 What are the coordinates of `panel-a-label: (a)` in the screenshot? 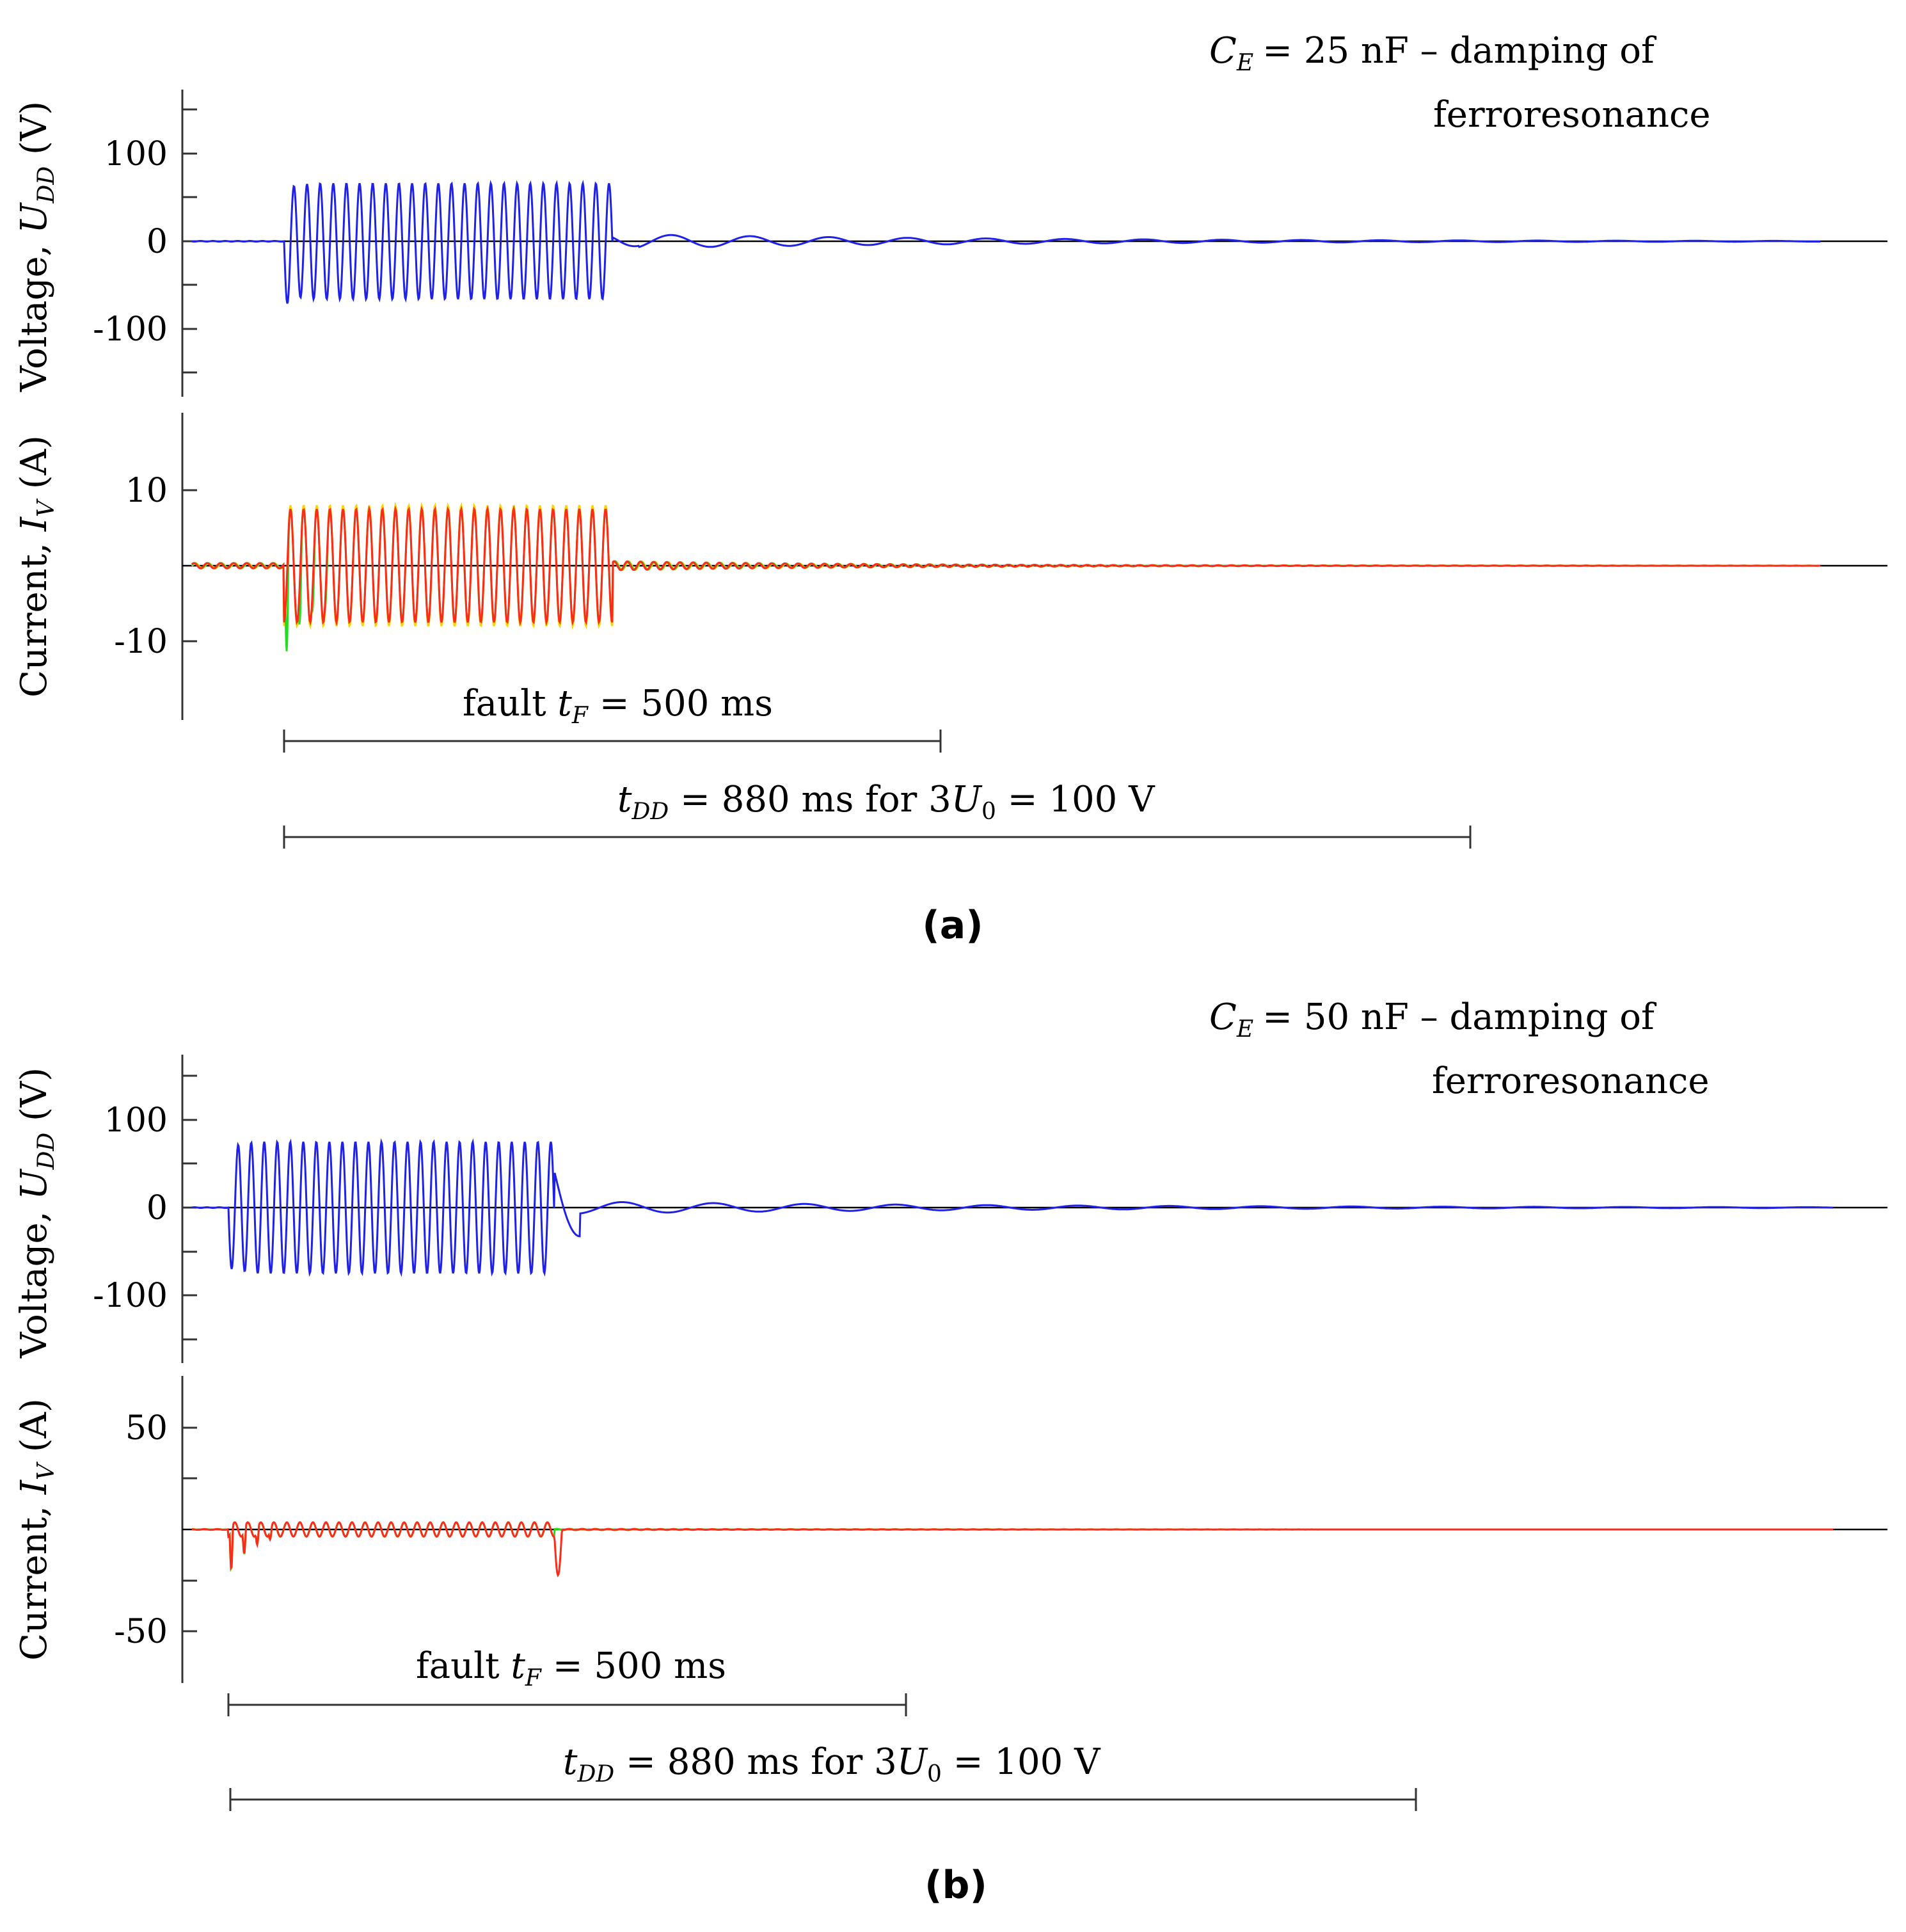 It's located at (952, 925).